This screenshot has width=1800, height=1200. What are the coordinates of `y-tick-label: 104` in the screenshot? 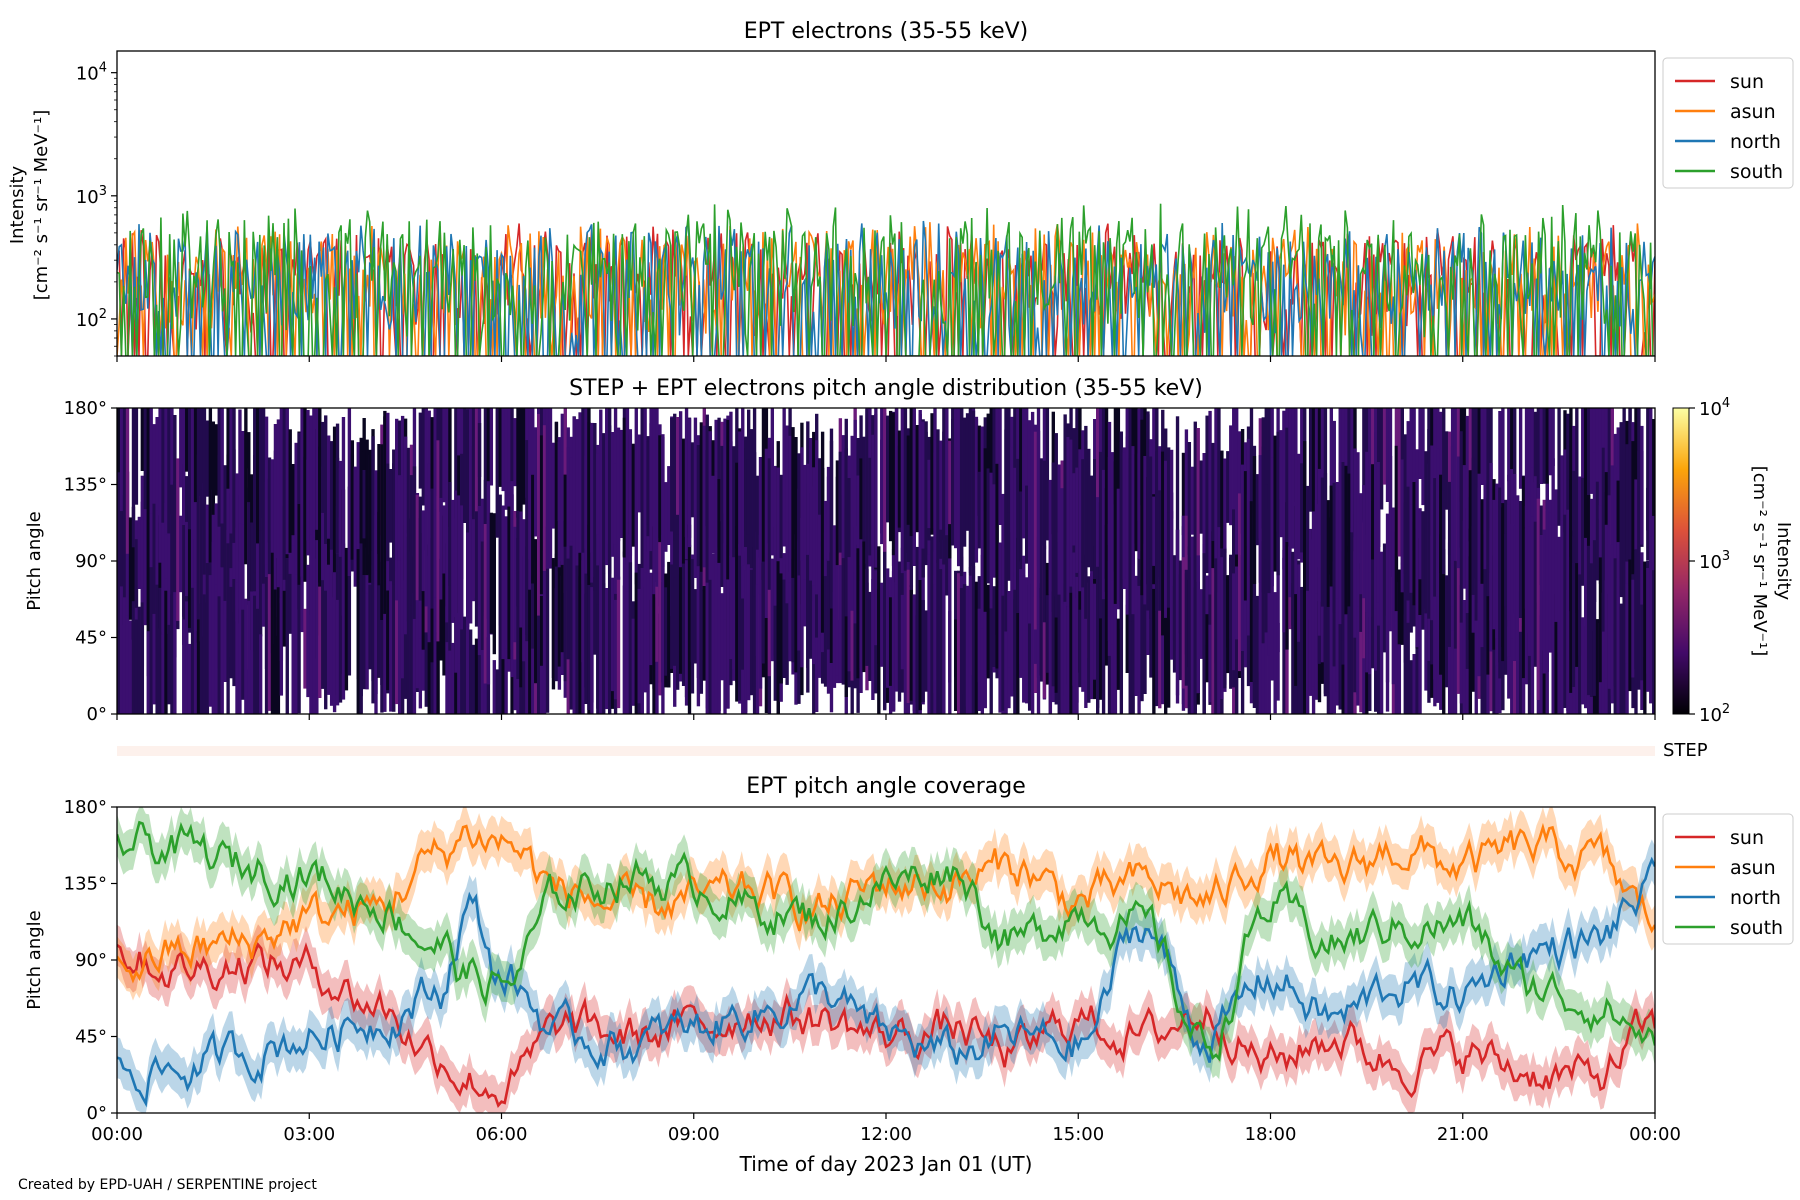 It's located at (91, 73).